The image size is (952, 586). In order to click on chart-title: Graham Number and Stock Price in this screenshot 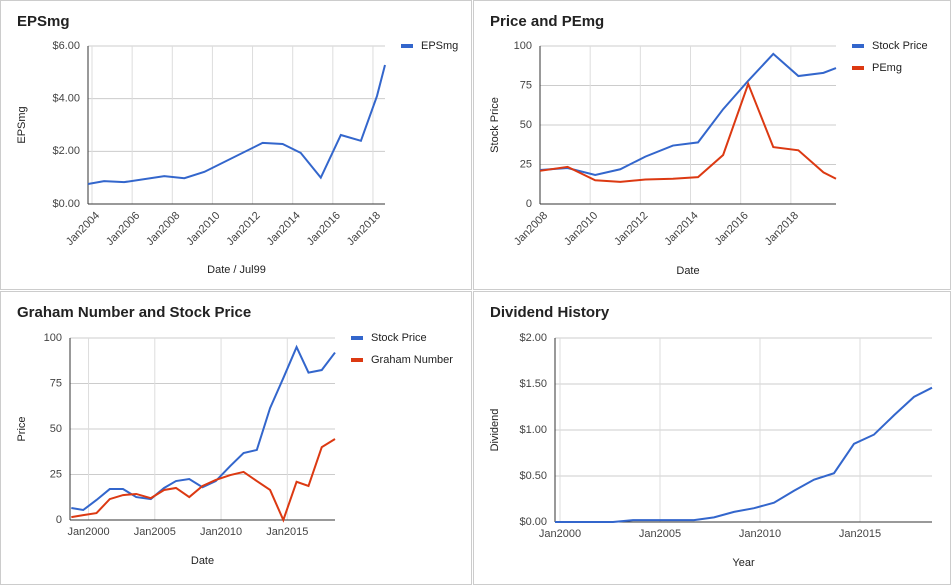, I will do `click(134, 312)`.